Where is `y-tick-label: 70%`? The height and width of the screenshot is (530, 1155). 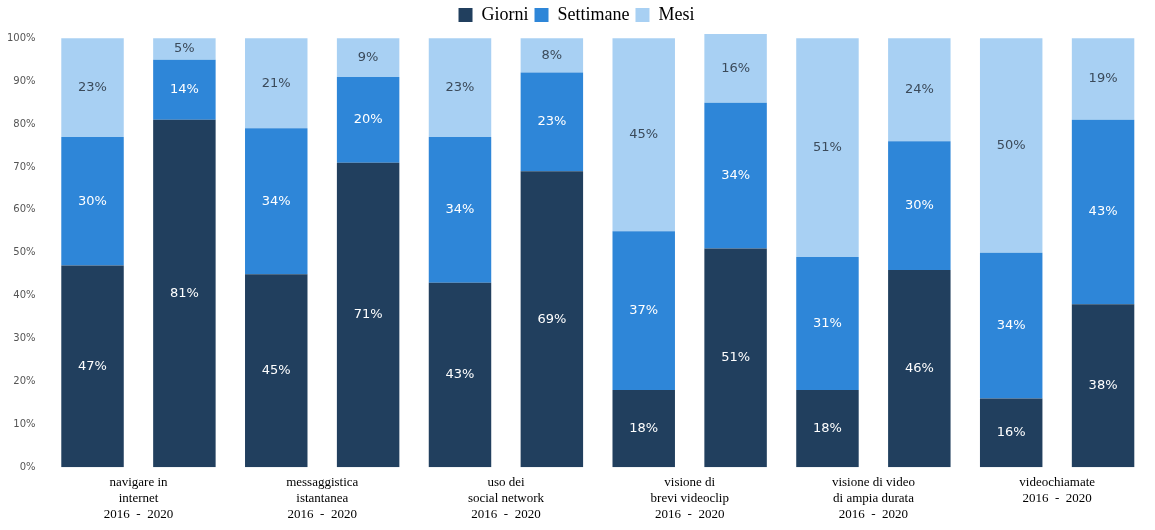 y-tick-label: 70% is located at coordinates (24, 166).